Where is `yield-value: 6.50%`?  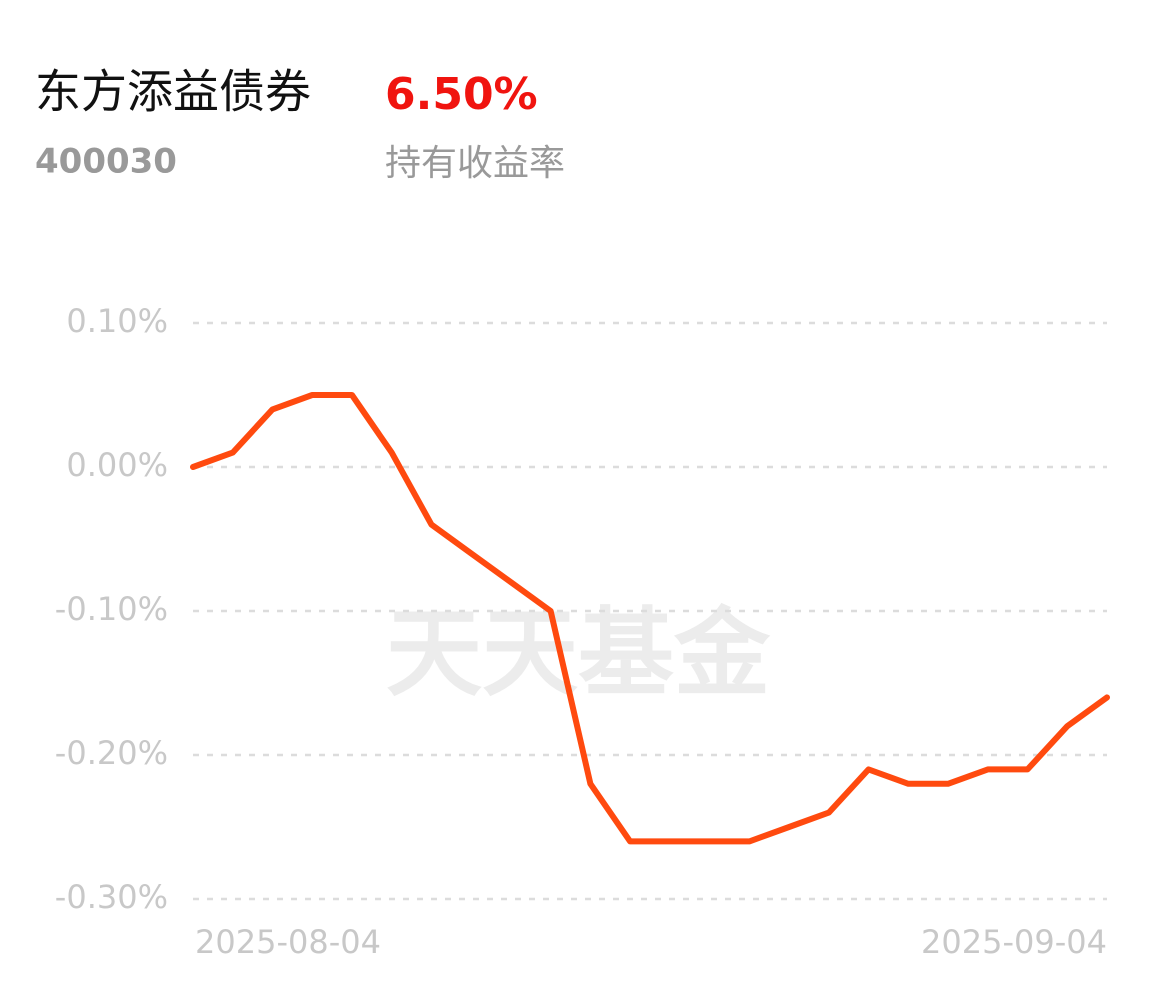 yield-value: 6.50% is located at coordinates (461, 94).